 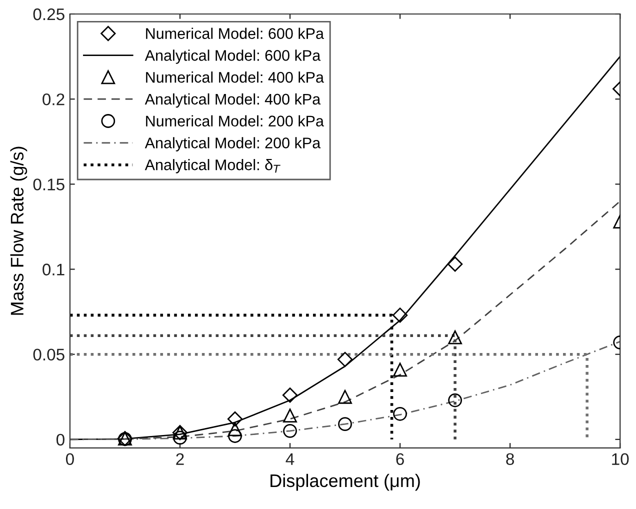 I want to click on legend-label: Analytical Model: δ$_{T}$, so click(x=212, y=166).